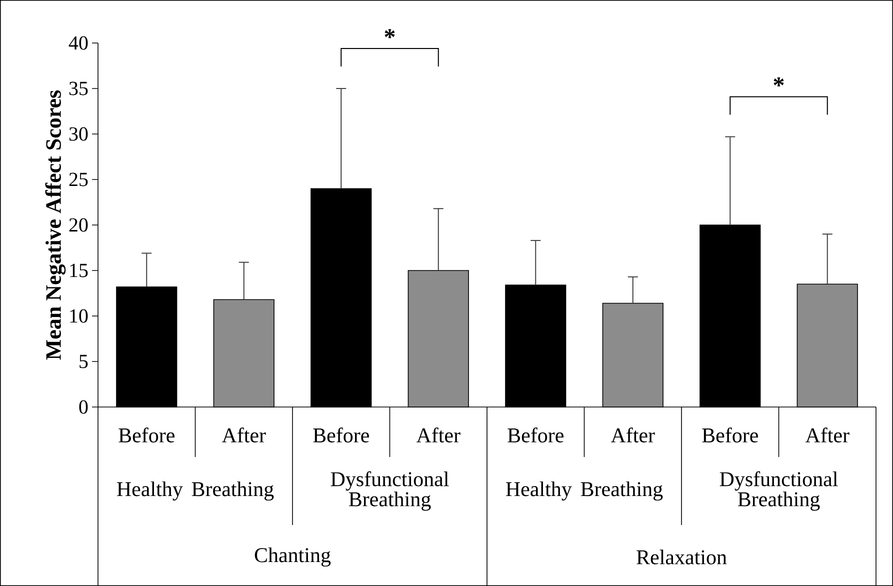 The width and height of the screenshot is (893, 586). What do you see at coordinates (292, 557) in the screenshot?
I see `text: Chanting` at bounding box center [292, 557].